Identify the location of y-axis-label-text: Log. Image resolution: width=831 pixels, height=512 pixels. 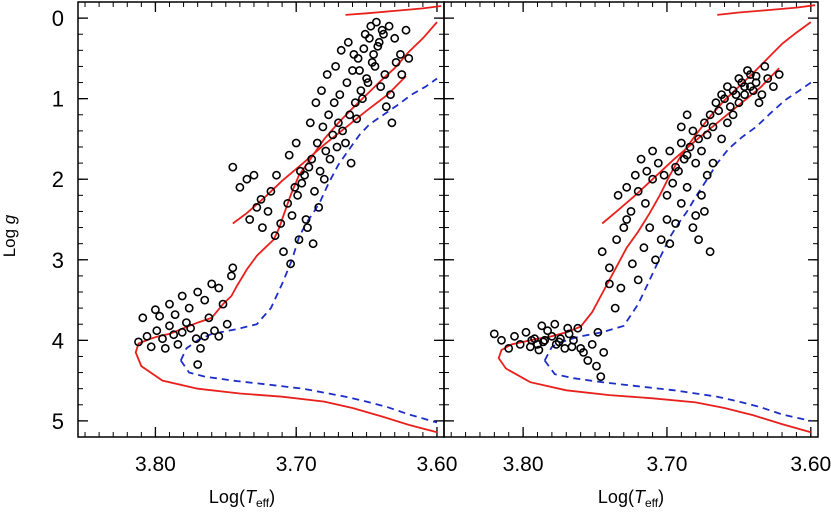
(9, 240).